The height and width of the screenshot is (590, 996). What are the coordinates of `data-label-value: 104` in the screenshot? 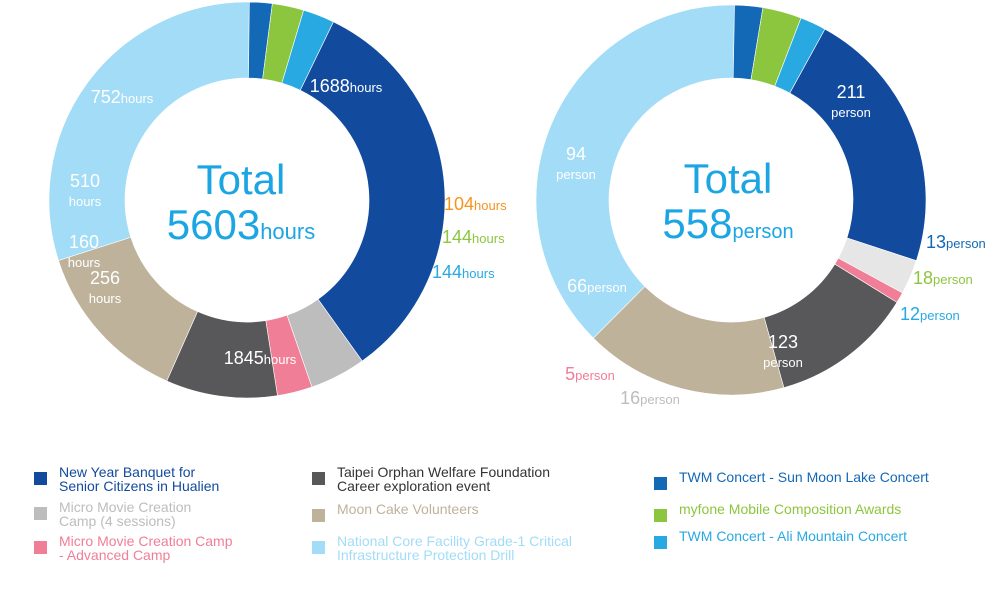 It's located at (459, 204).